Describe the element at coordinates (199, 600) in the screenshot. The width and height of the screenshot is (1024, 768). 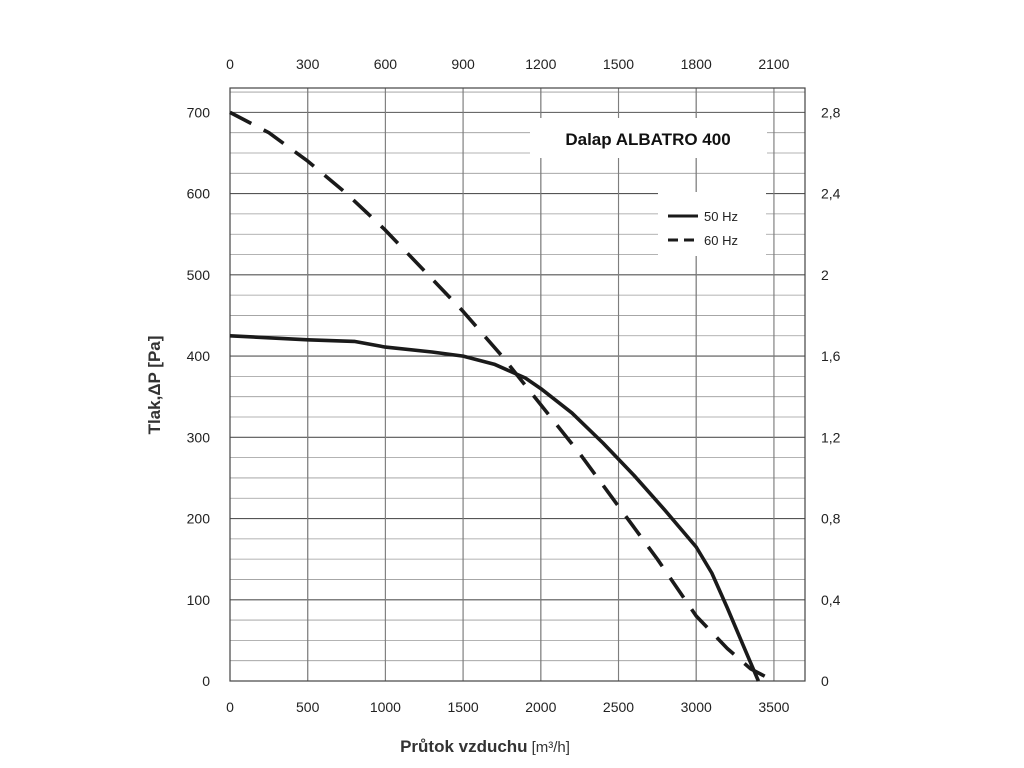
I see `y-tick-label: 100` at that location.